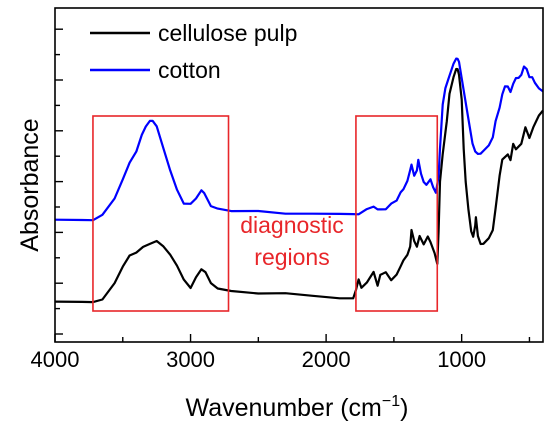 Image resolution: width=550 pixels, height=431 pixels. What do you see at coordinates (227, 33) in the screenshot?
I see `legend-label-cellulose-pulp: cellulose pulp` at bounding box center [227, 33].